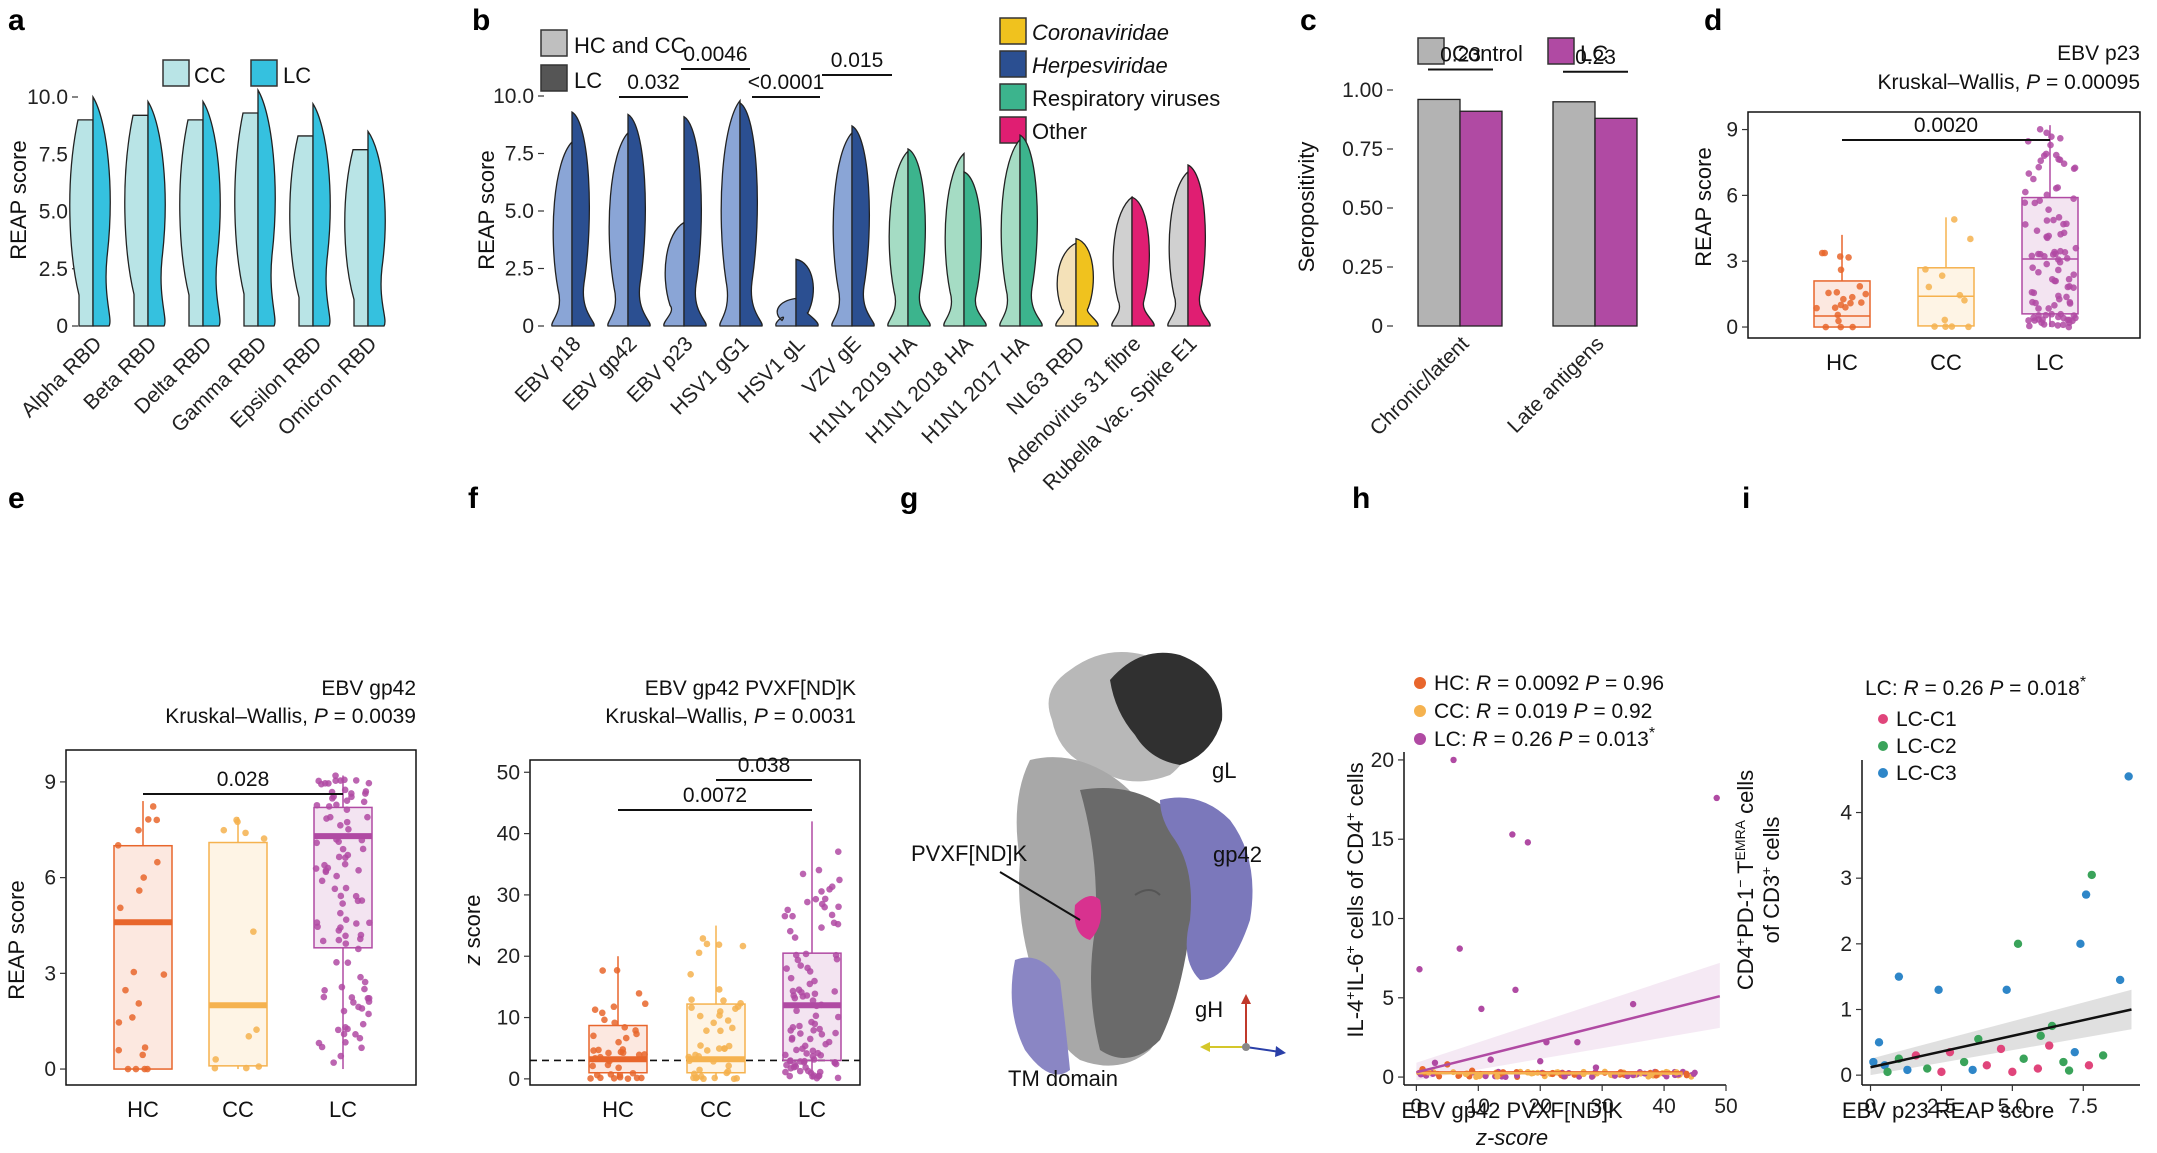 This screenshot has width=2157, height=1153. What do you see at coordinates (1652, 733) in the screenshot?
I see `legend-stat-star: *` at bounding box center [1652, 733].